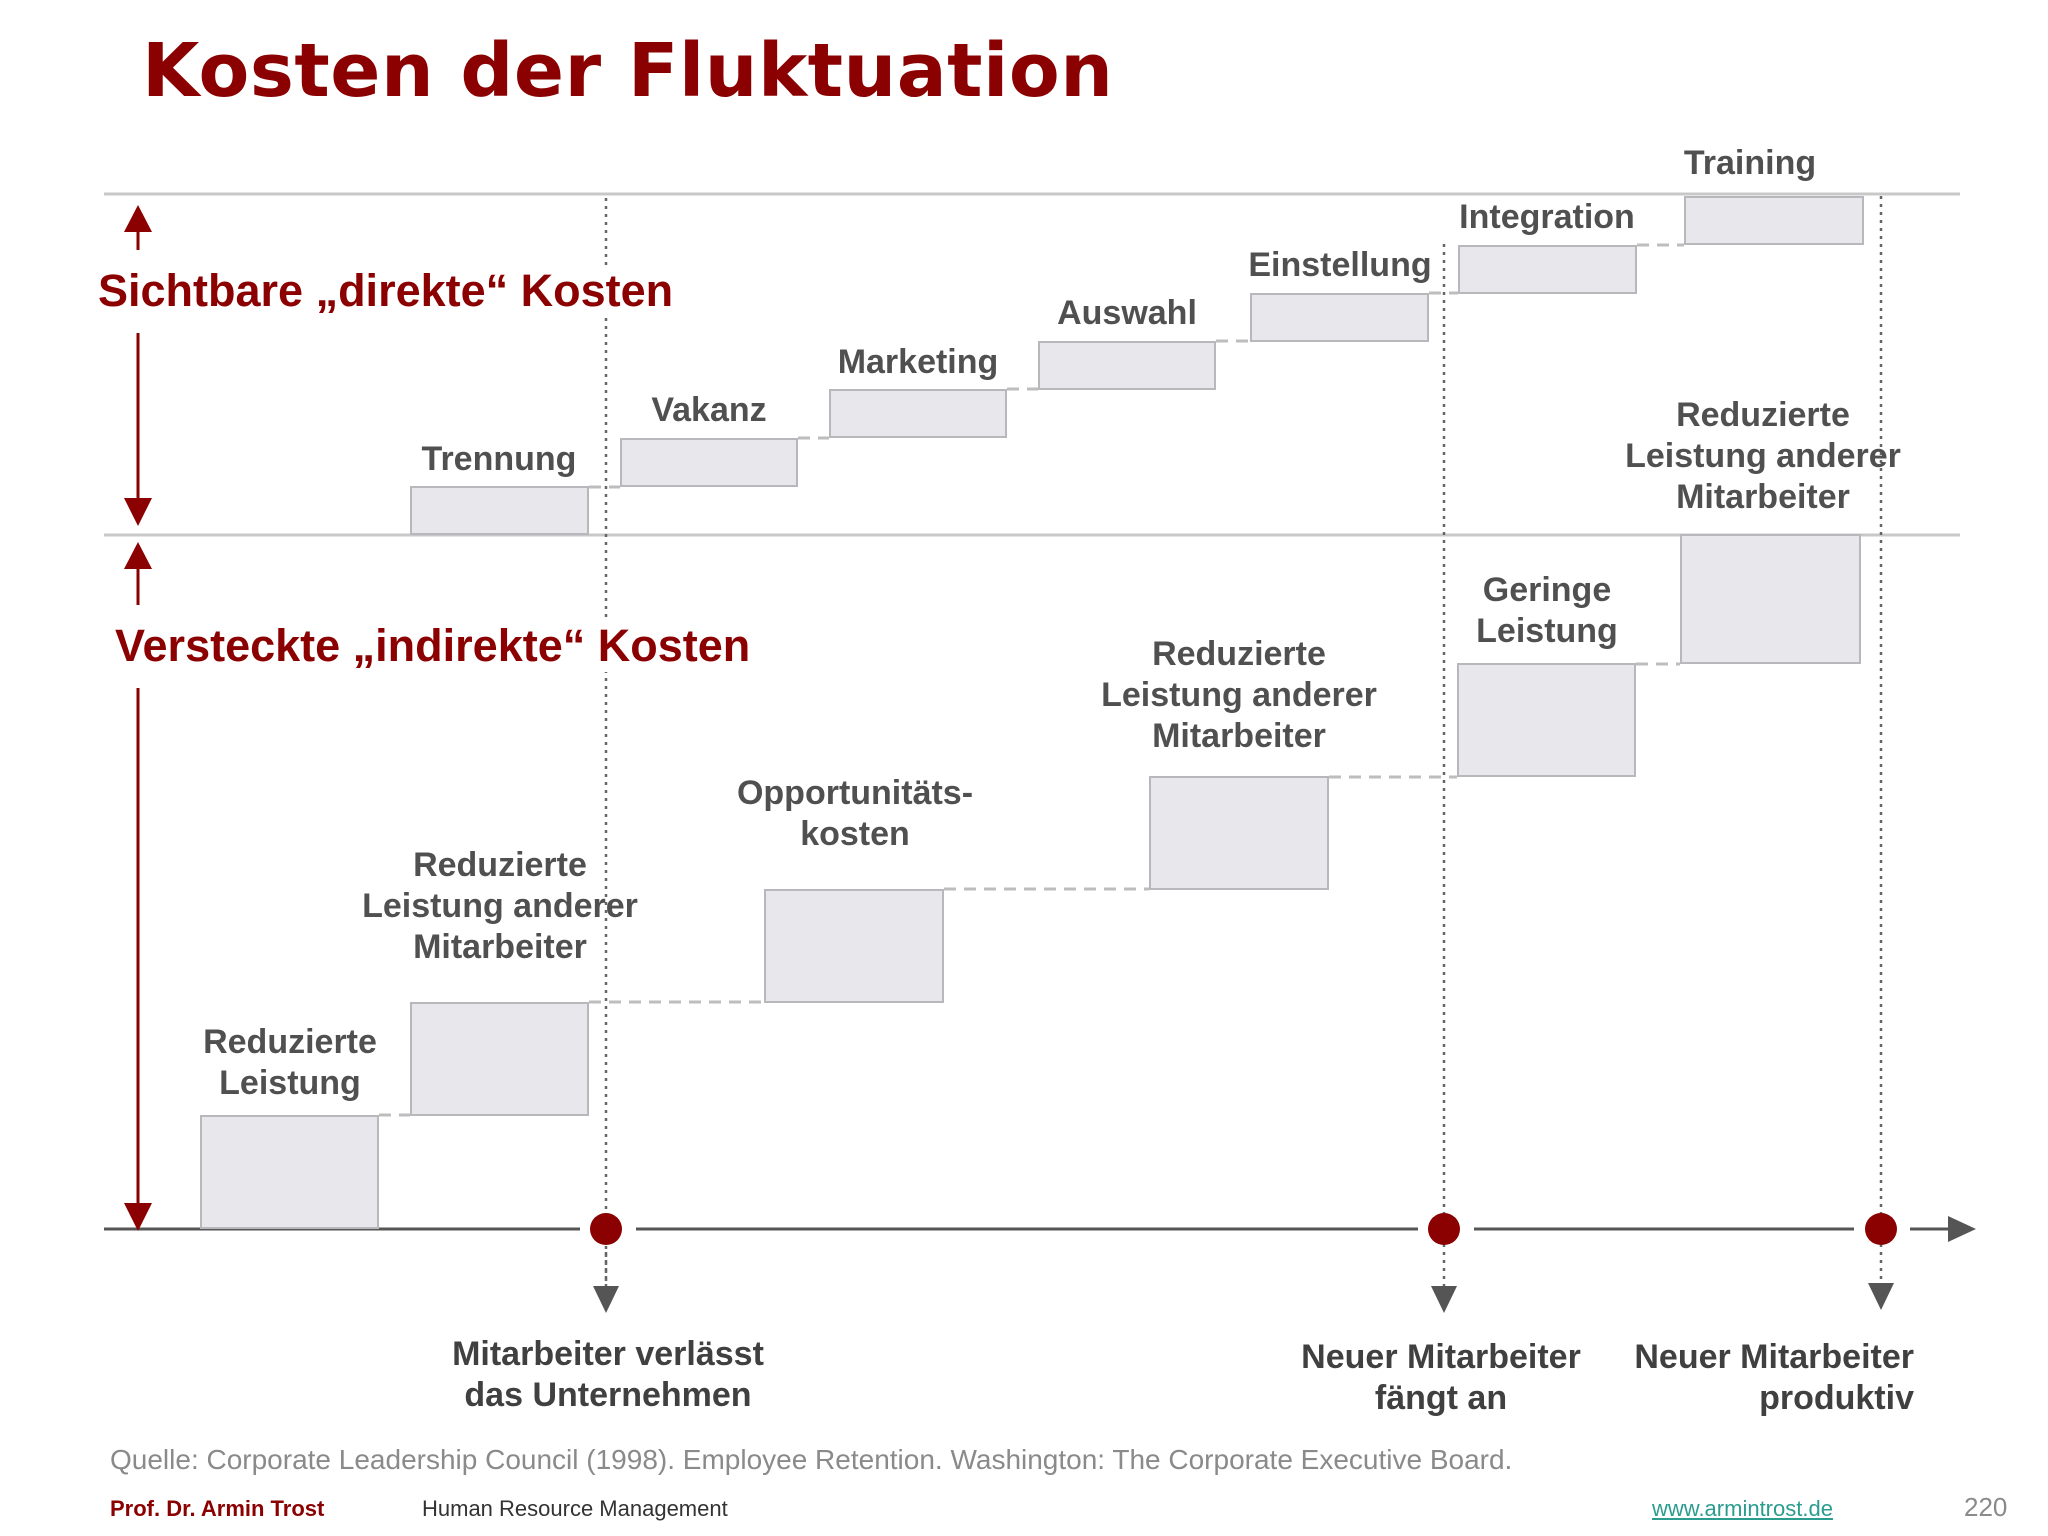 The height and width of the screenshot is (1536, 2048). Describe the element at coordinates (709, 462) in the screenshot. I see `cost-box-vakanz` at that location.